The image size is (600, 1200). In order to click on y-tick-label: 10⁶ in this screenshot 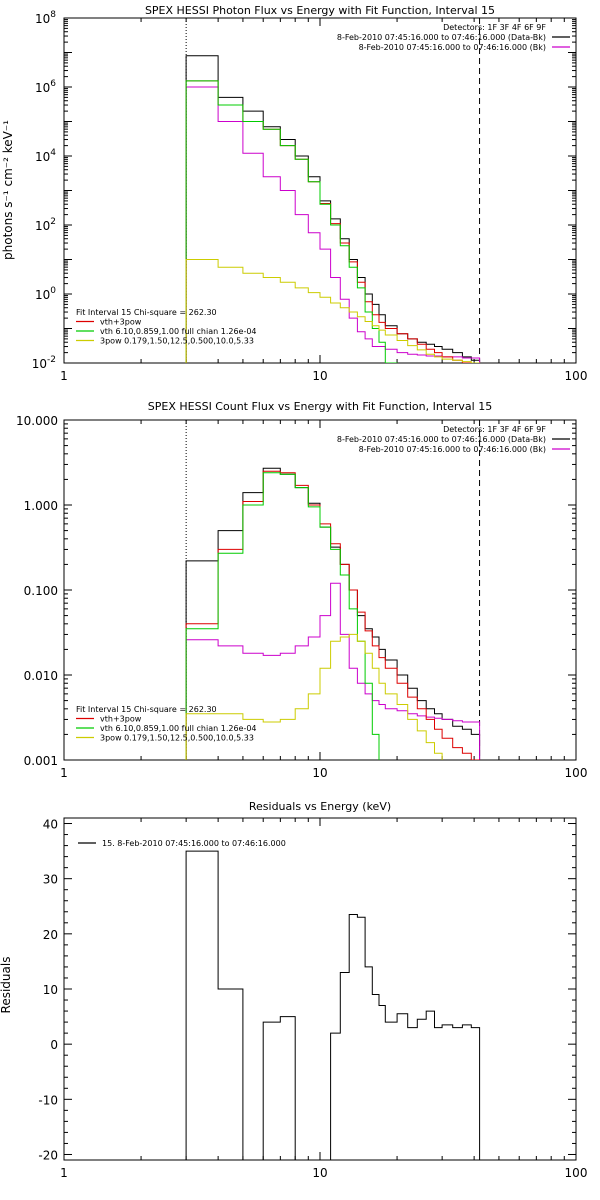, I will do `click(45, 87)`.